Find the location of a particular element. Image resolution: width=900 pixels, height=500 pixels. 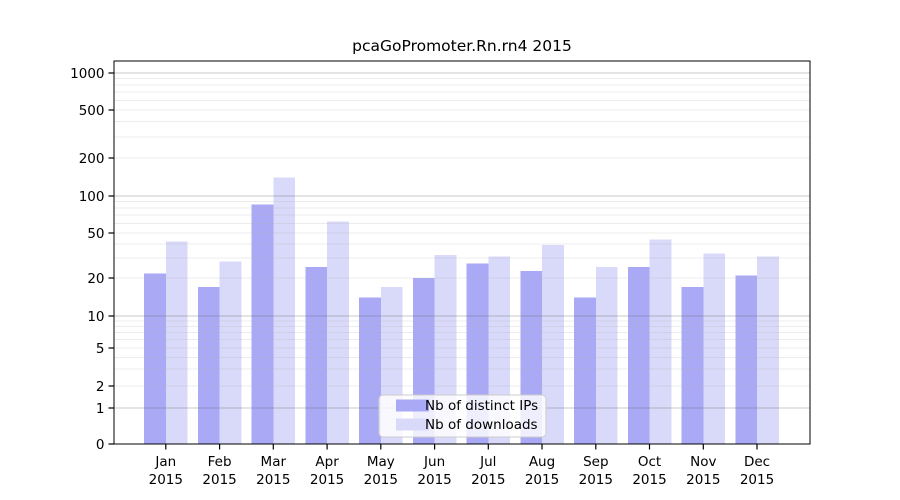

x-tick-label-year-oct: 2015 is located at coordinates (649, 480).